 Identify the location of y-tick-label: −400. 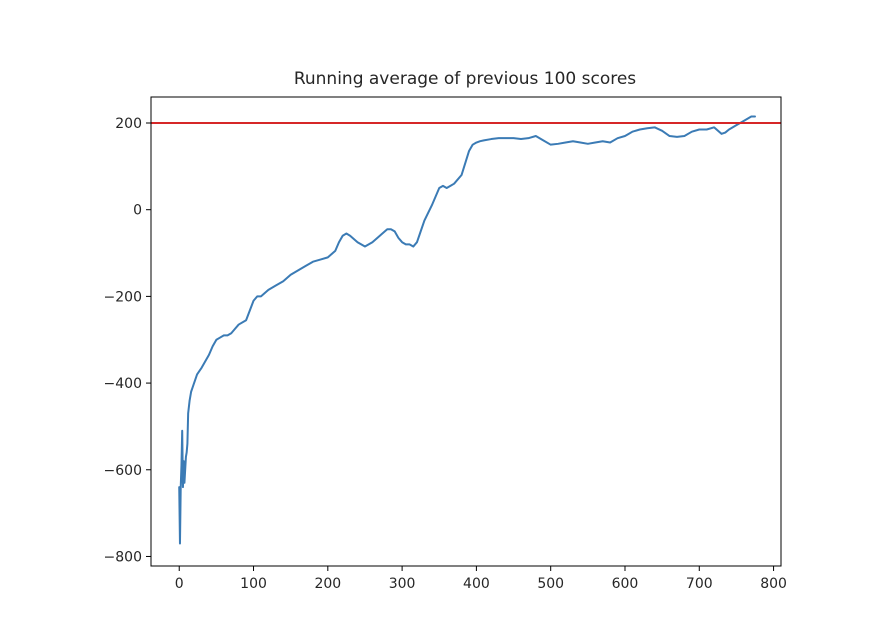
(123, 384).